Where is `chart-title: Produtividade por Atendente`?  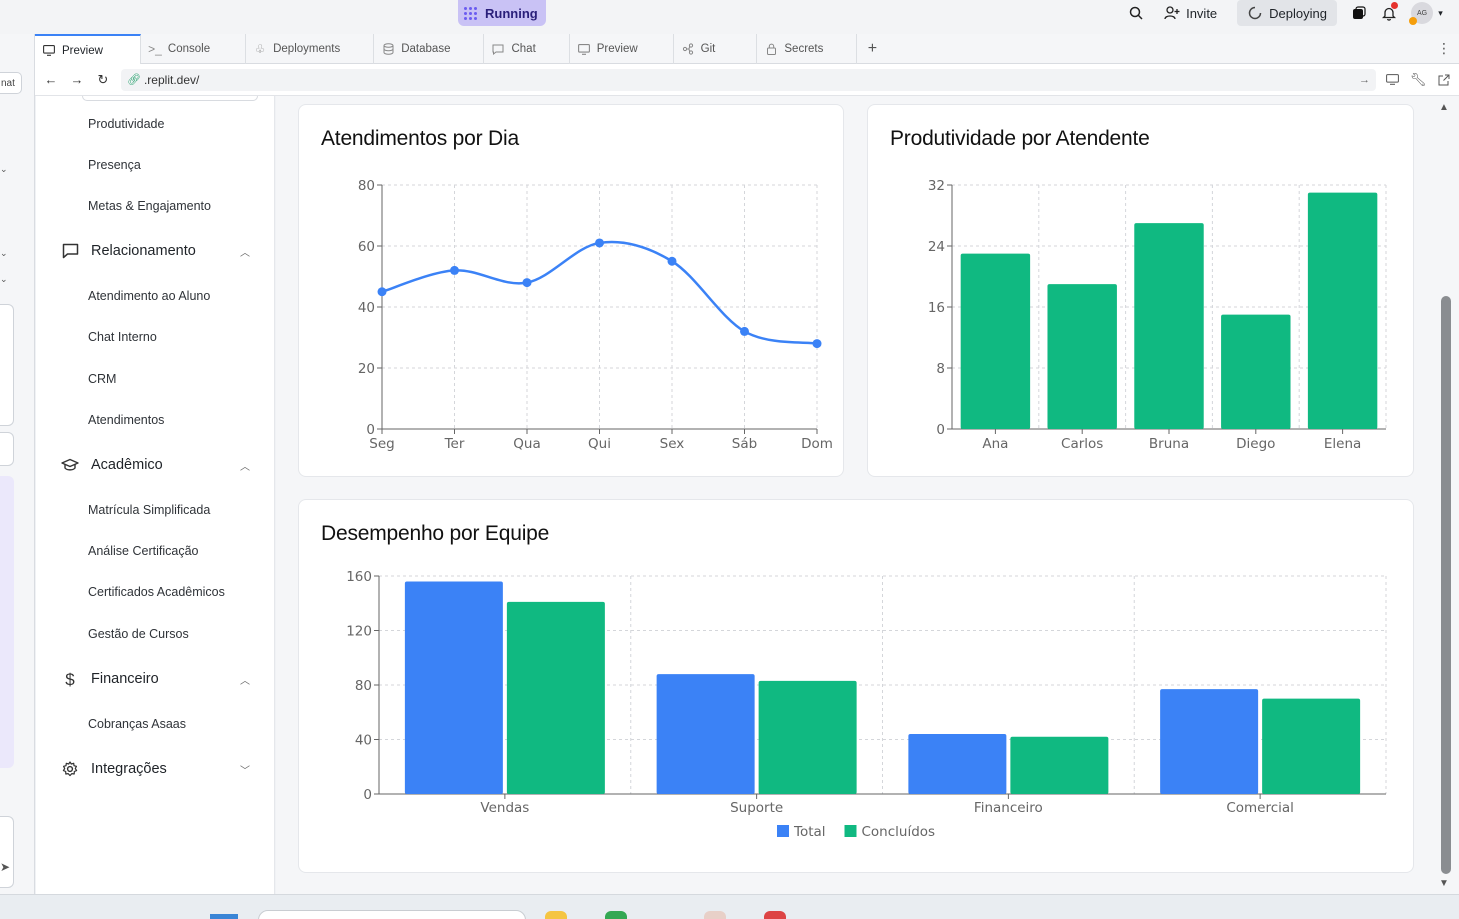
chart-title: Produtividade por Atendente is located at coordinates (1020, 138).